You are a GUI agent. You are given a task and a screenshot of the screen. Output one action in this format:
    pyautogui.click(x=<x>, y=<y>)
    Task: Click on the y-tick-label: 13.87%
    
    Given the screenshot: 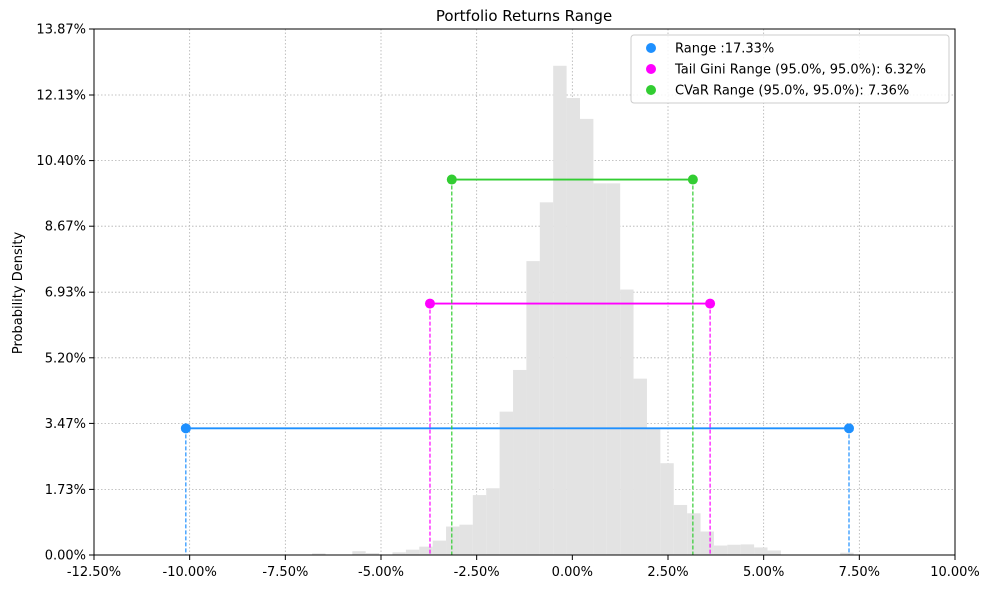 What is the action you would take?
    pyautogui.click(x=61, y=30)
    